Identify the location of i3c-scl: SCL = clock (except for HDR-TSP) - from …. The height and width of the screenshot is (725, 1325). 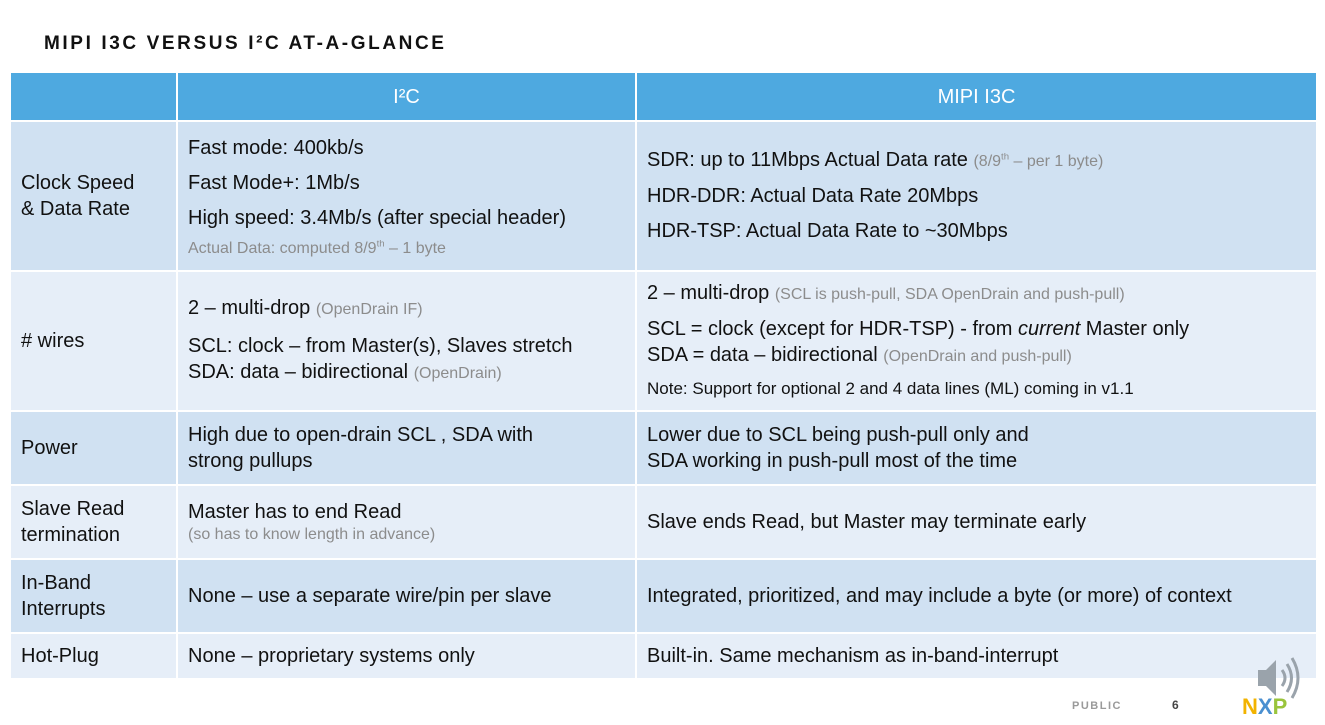
(976, 329).